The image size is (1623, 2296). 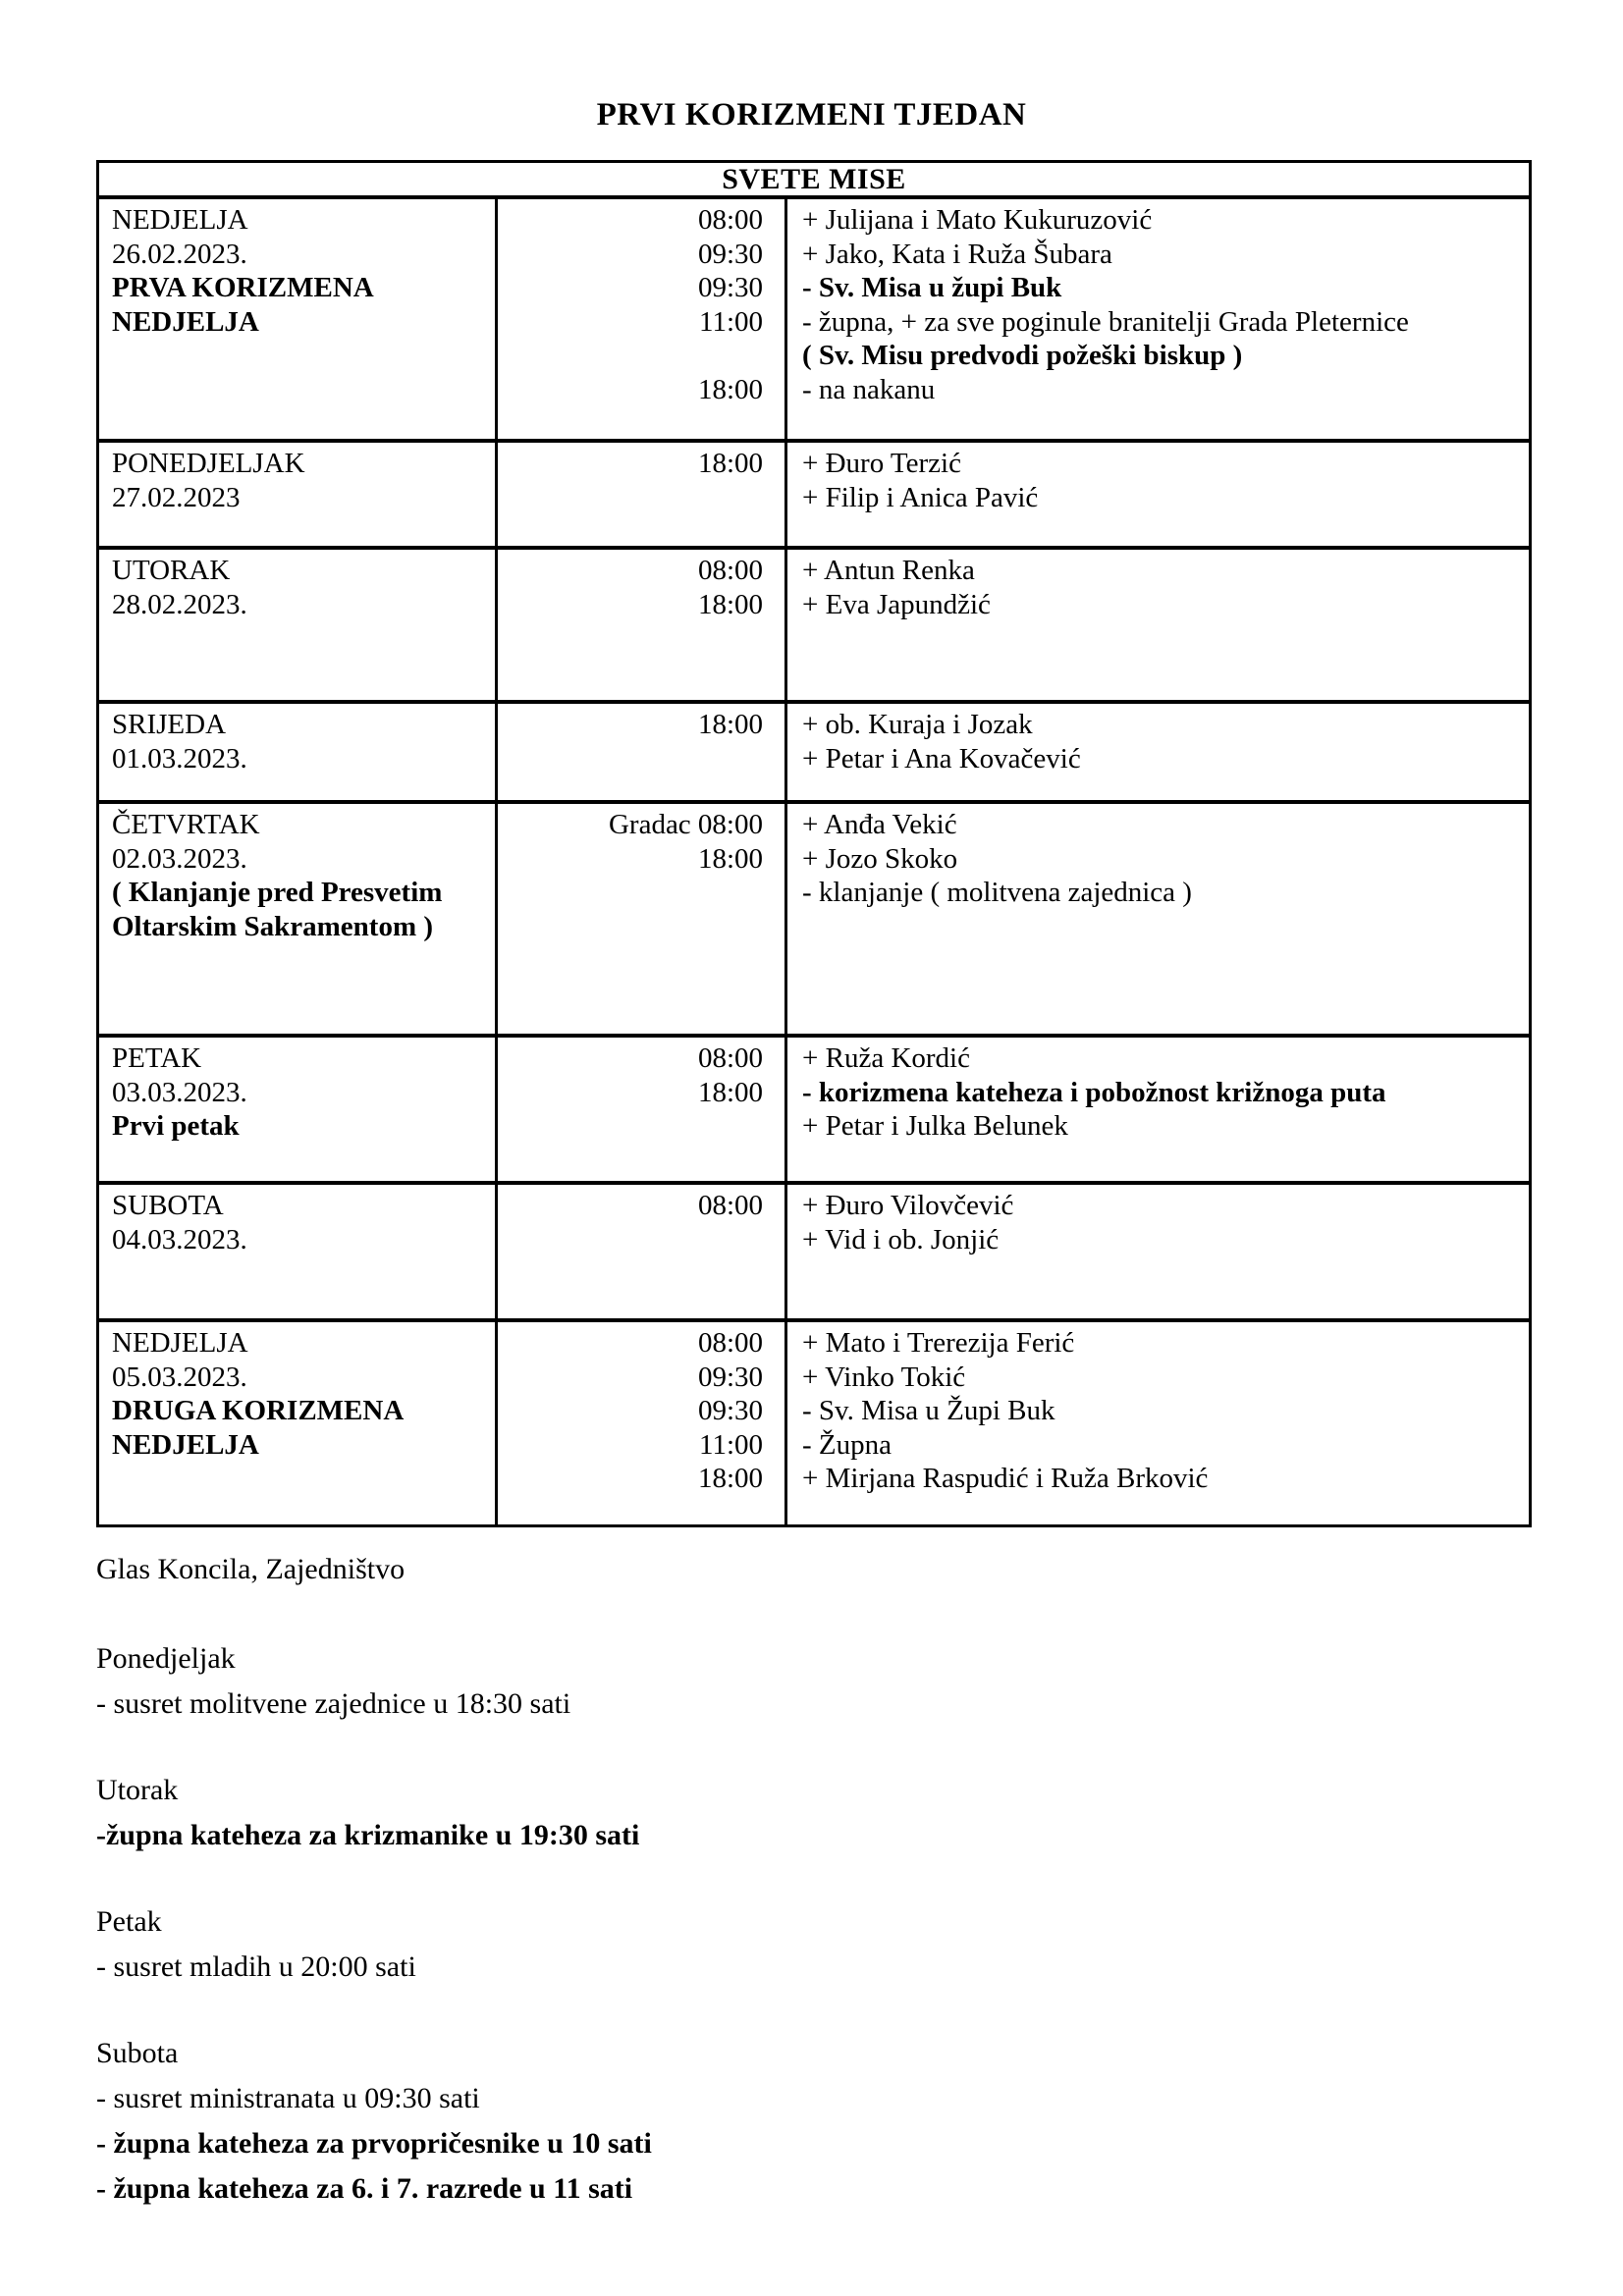 What do you see at coordinates (179, 254) in the screenshot?
I see `day-line: 26.02.2023.` at bounding box center [179, 254].